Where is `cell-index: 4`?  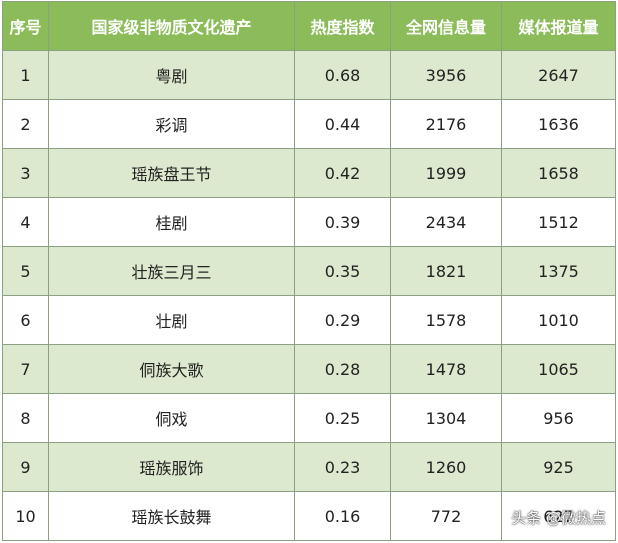 cell-index: 4 is located at coordinates (25, 222).